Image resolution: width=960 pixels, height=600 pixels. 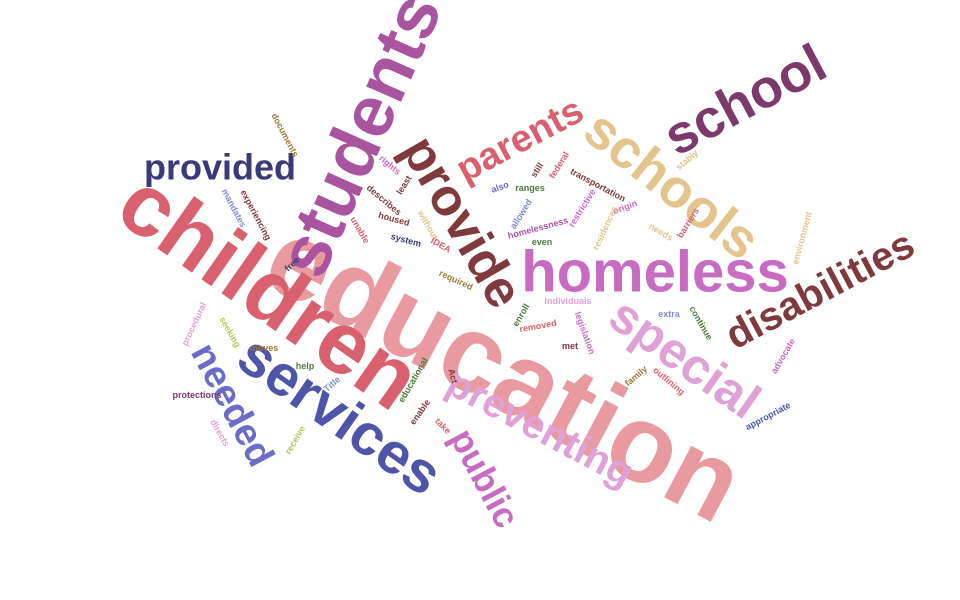 What do you see at coordinates (570, 346) in the screenshot?
I see `word-met: met` at bounding box center [570, 346].